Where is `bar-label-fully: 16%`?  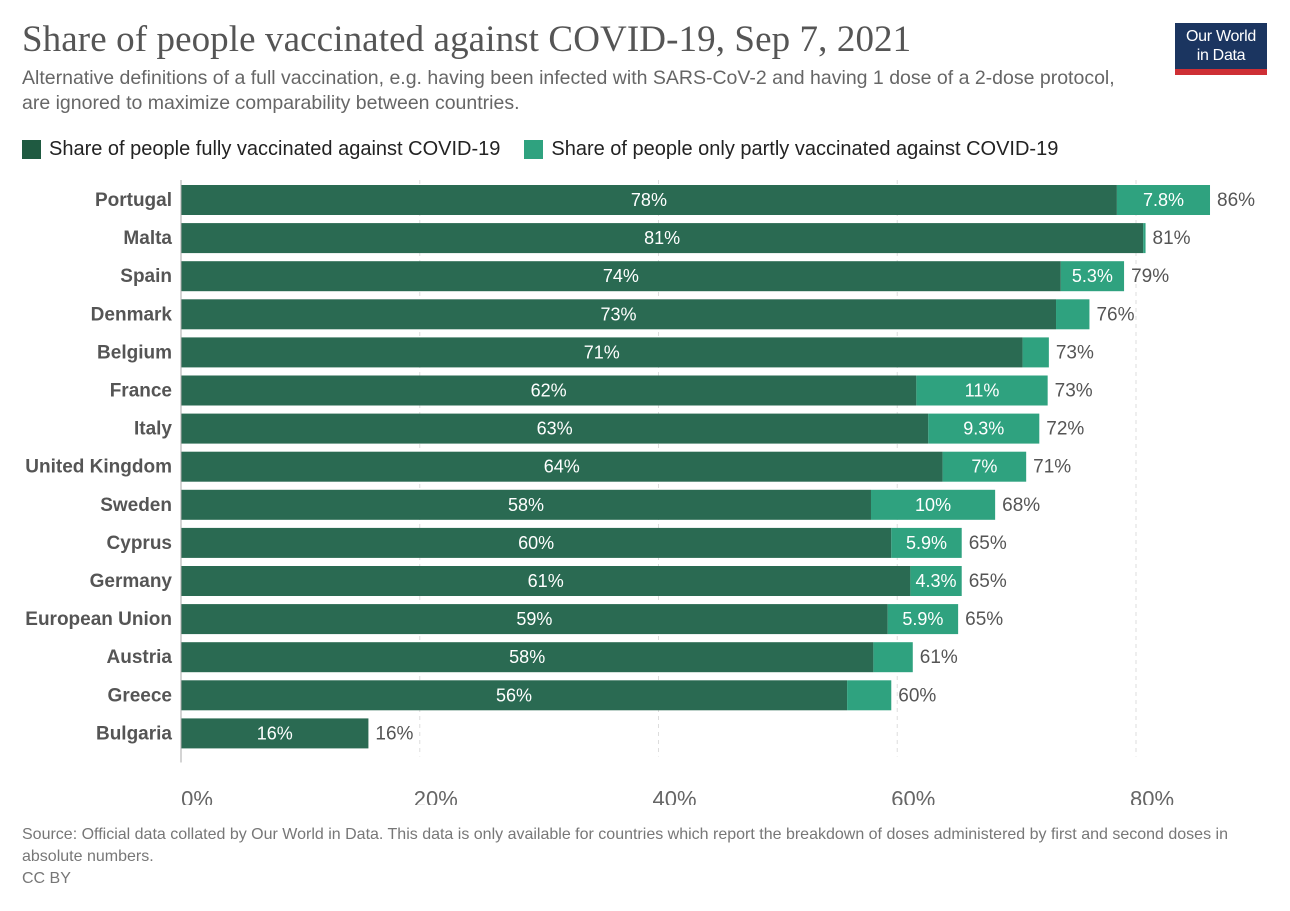 bar-label-fully: 16% is located at coordinates (275, 733).